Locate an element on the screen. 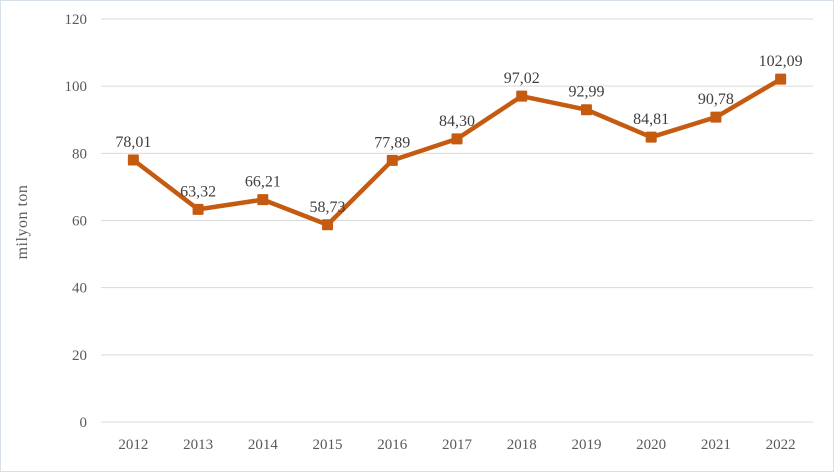 The width and height of the screenshot is (834, 472). x-tick-label: 2015 is located at coordinates (328, 445).